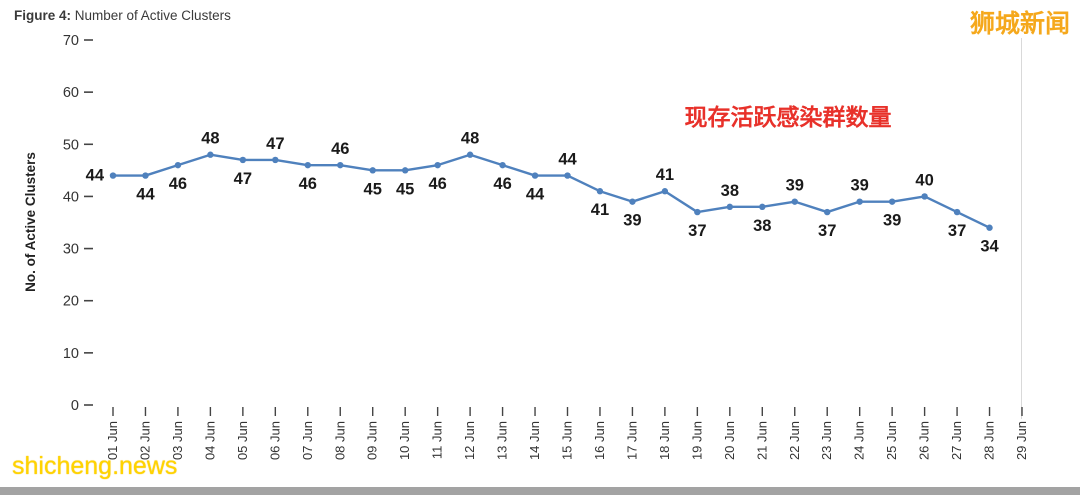 The height and width of the screenshot is (495, 1080). What do you see at coordinates (761, 440) in the screenshot?
I see `x-tick-label: 21 Jun` at bounding box center [761, 440].